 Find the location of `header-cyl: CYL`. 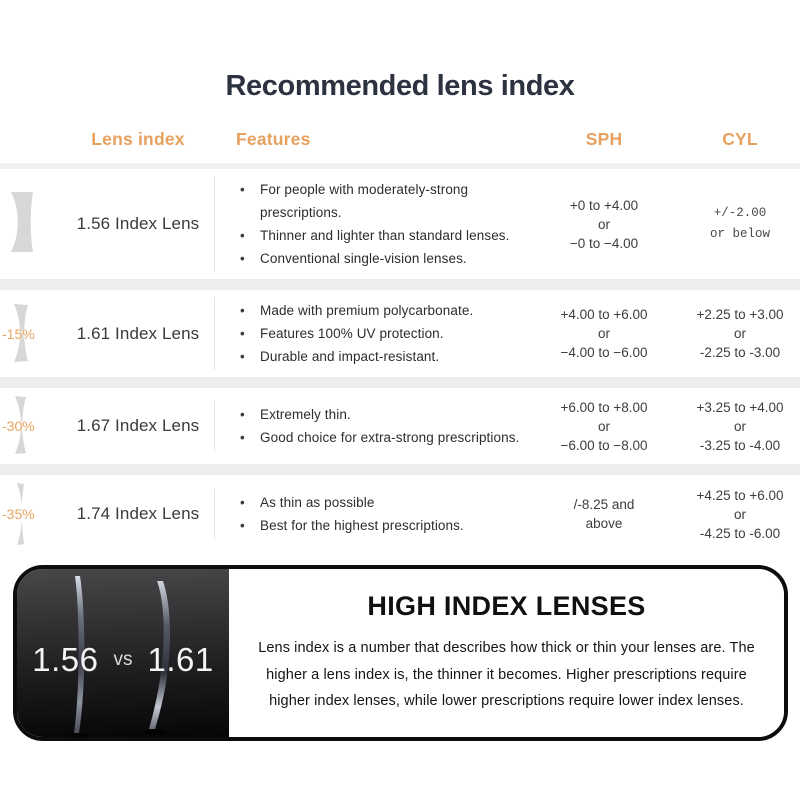

header-cyl: CYL is located at coordinates (740, 139).